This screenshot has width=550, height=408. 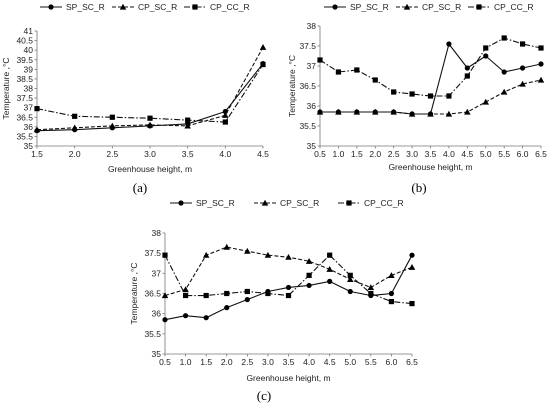 I want to click on x-tick-label: 6.0, so click(x=523, y=154).